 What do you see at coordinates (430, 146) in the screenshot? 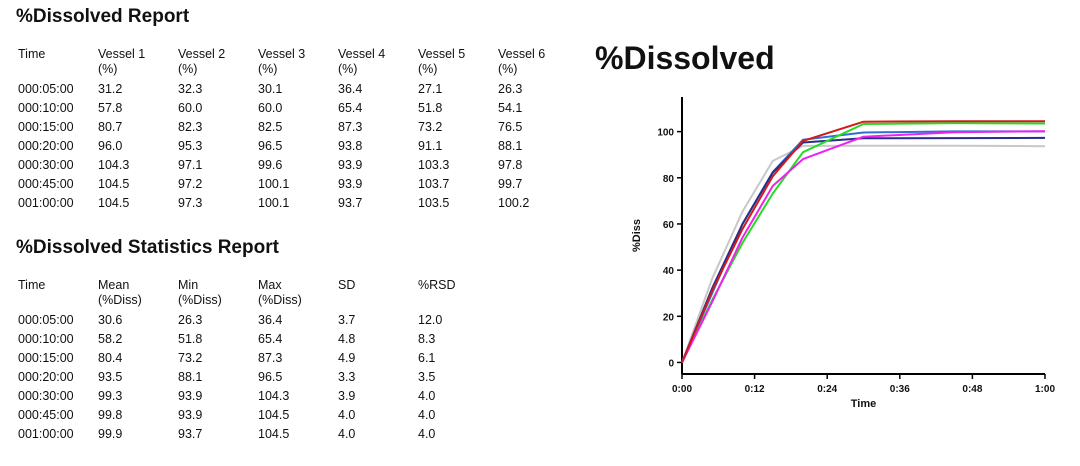
I see `table-cell: 91.1` at bounding box center [430, 146].